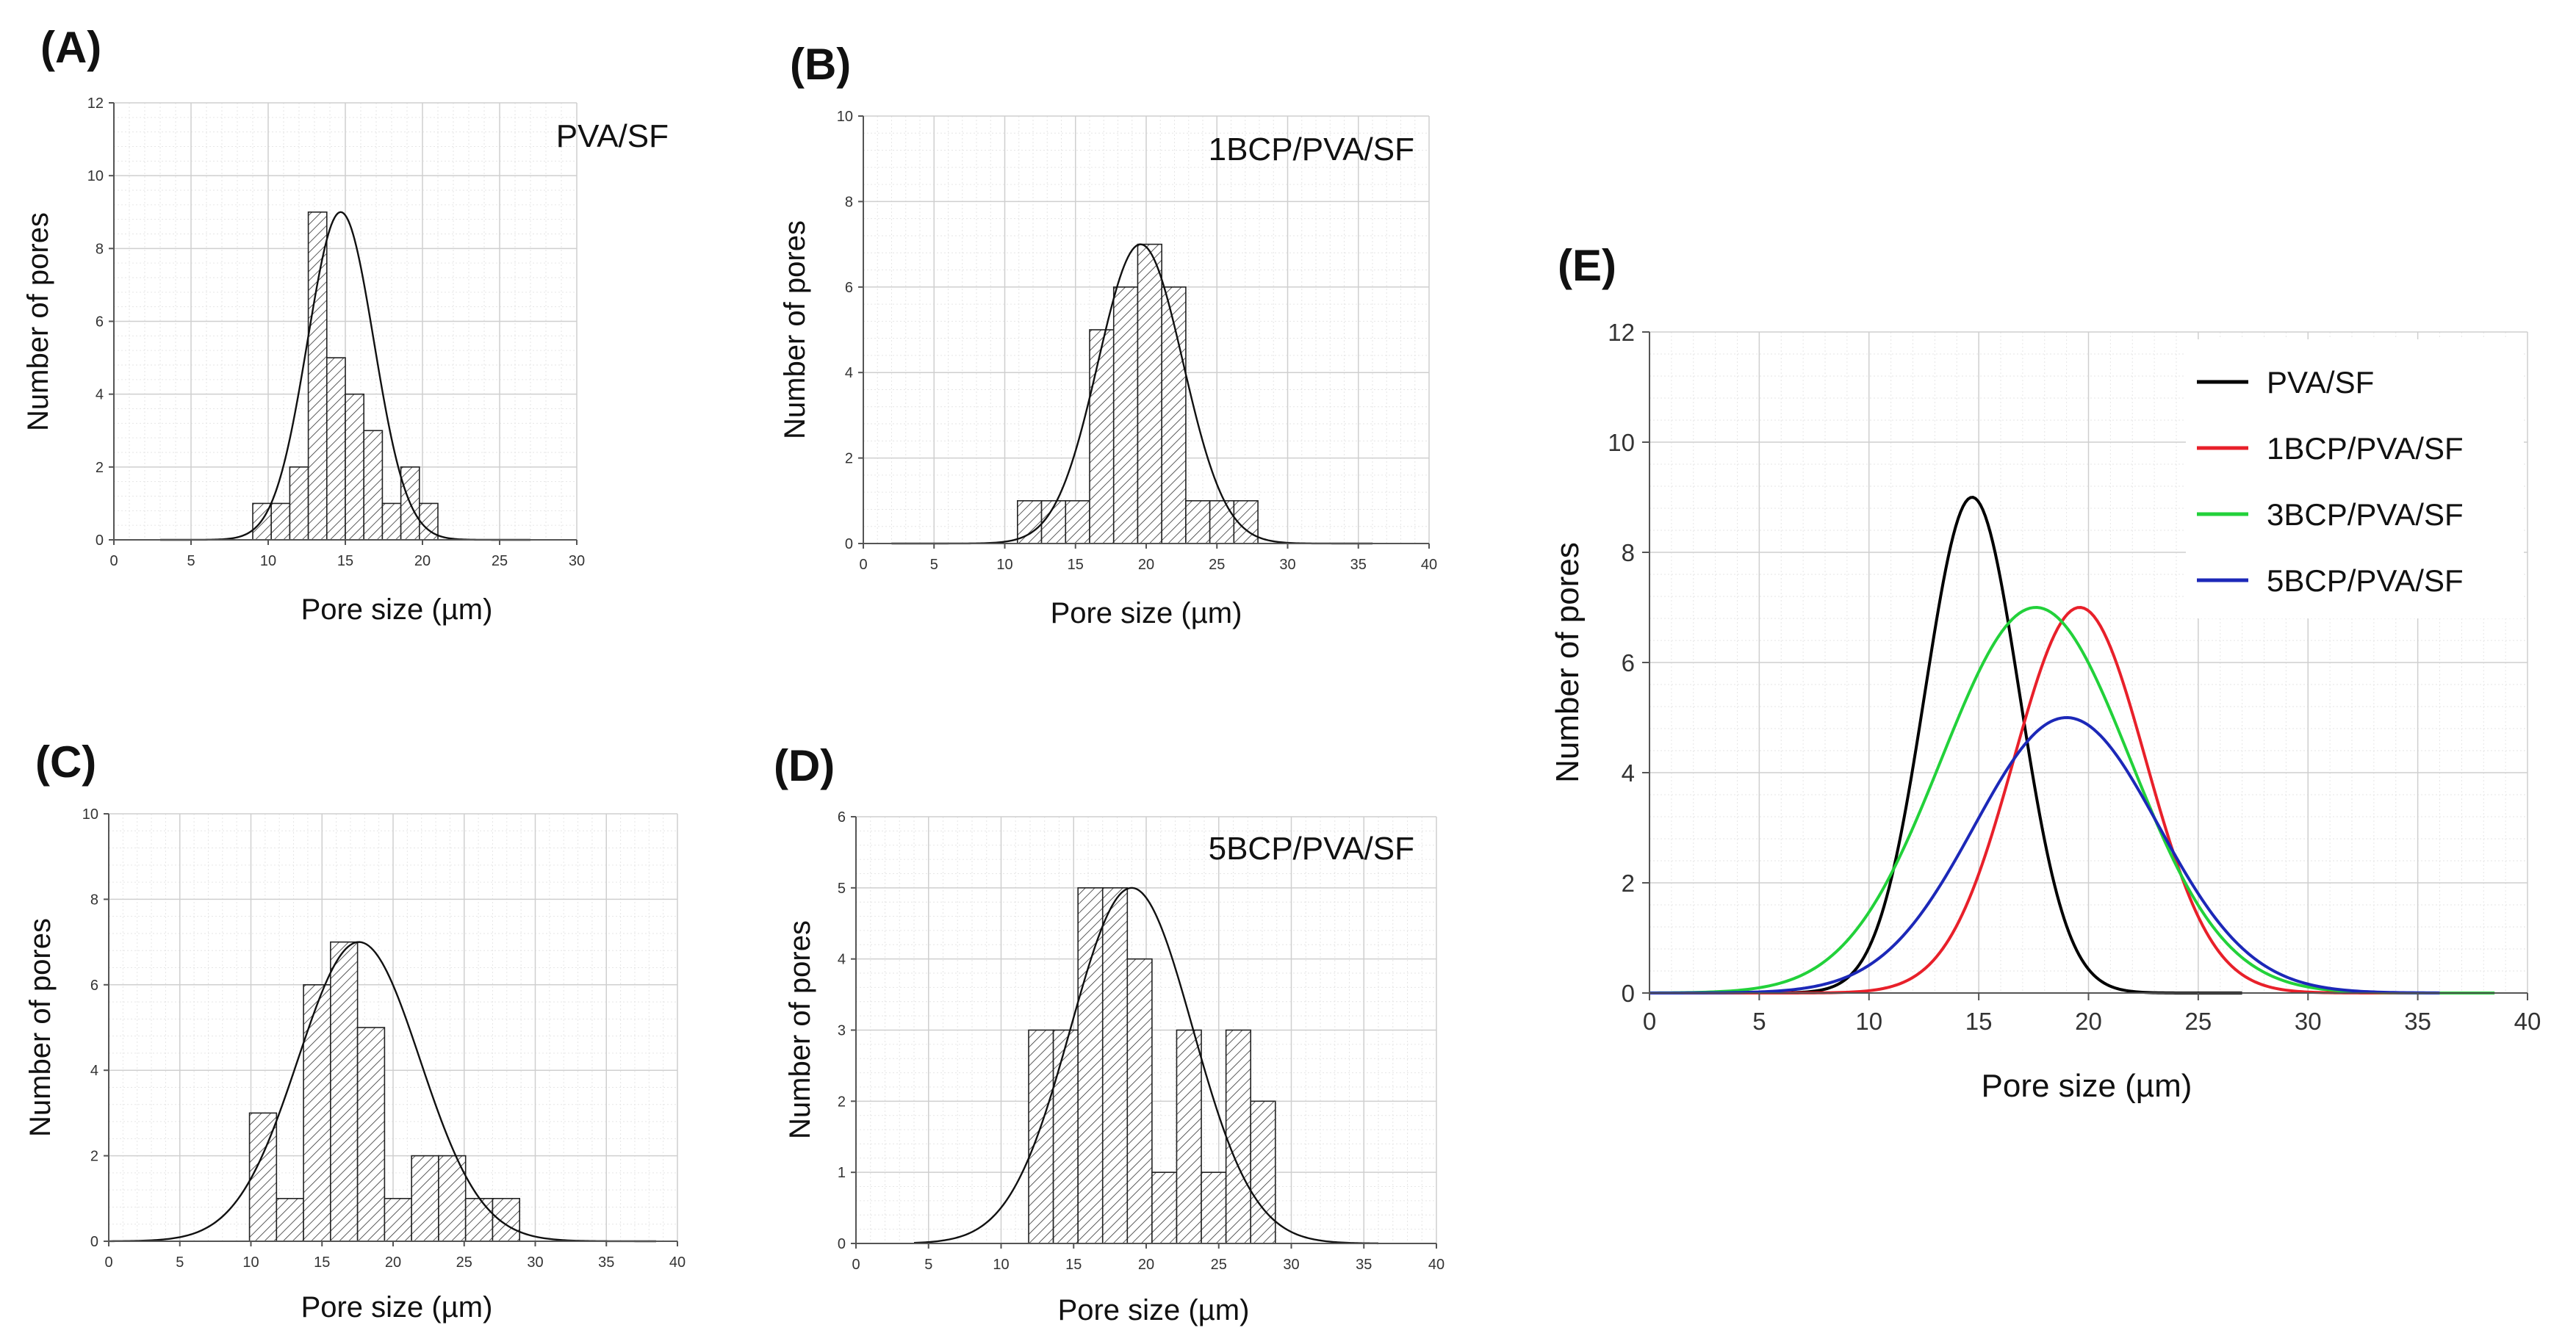 The image size is (2576, 1336). I want to click on legend-box, so click(2355, 478).